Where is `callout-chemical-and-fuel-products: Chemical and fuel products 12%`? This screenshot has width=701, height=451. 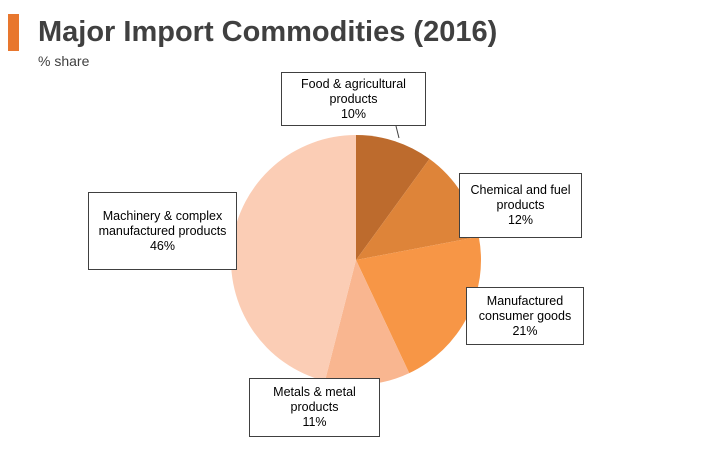 callout-chemical-and-fuel-products: Chemical and fuel products 12% is located at coordinates (520, 205).